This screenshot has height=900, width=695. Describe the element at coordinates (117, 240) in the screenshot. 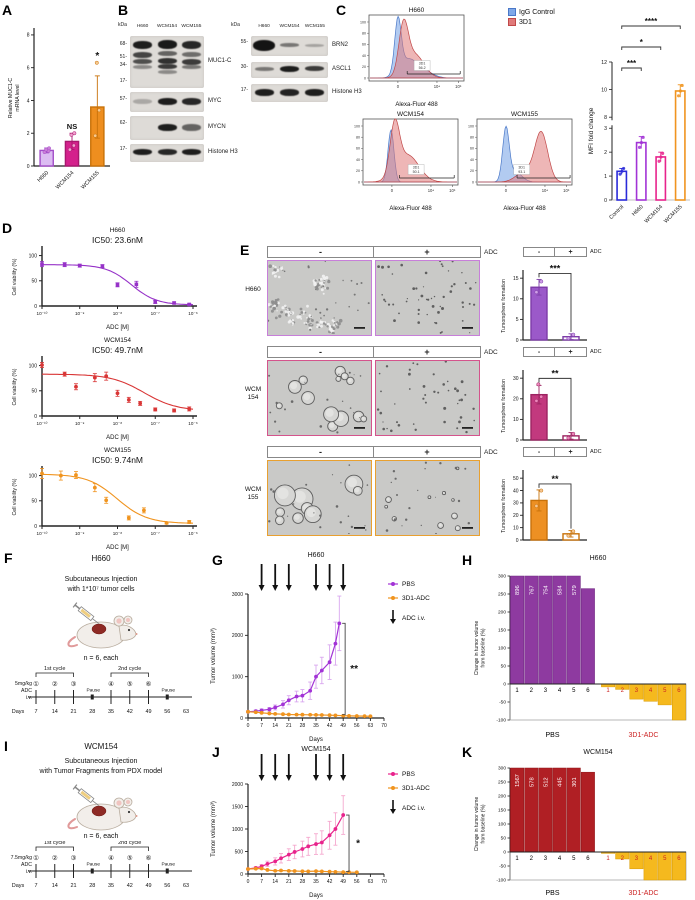

I see `svg-text: IC50: 23.6nM` at that location.